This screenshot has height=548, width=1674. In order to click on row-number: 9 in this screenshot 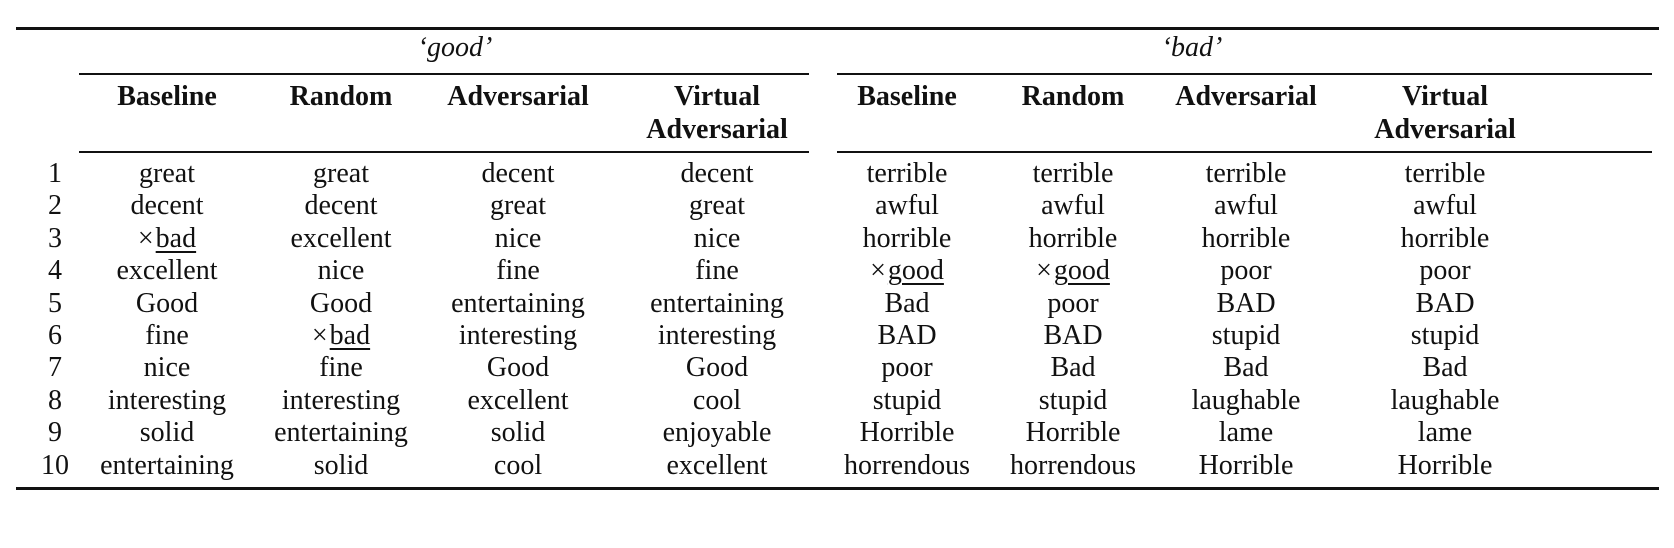, I will do `click(55, 433)`.